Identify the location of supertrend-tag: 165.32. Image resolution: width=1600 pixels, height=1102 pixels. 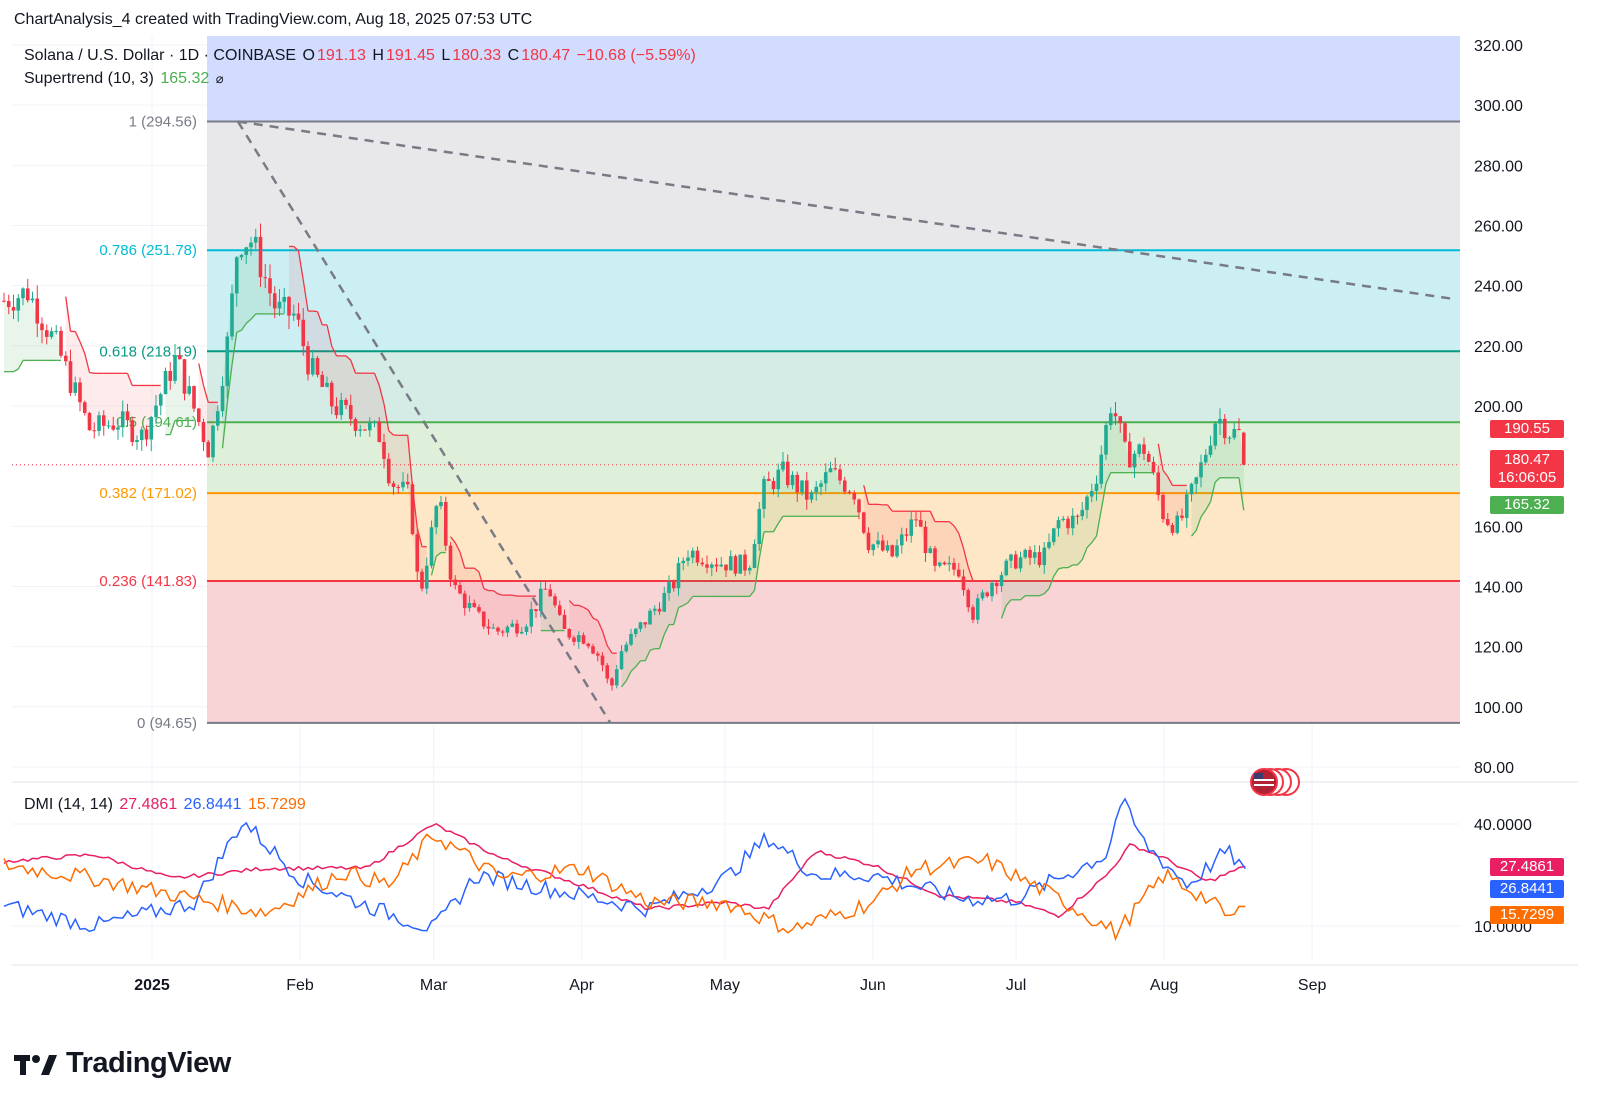
(1527, 505).